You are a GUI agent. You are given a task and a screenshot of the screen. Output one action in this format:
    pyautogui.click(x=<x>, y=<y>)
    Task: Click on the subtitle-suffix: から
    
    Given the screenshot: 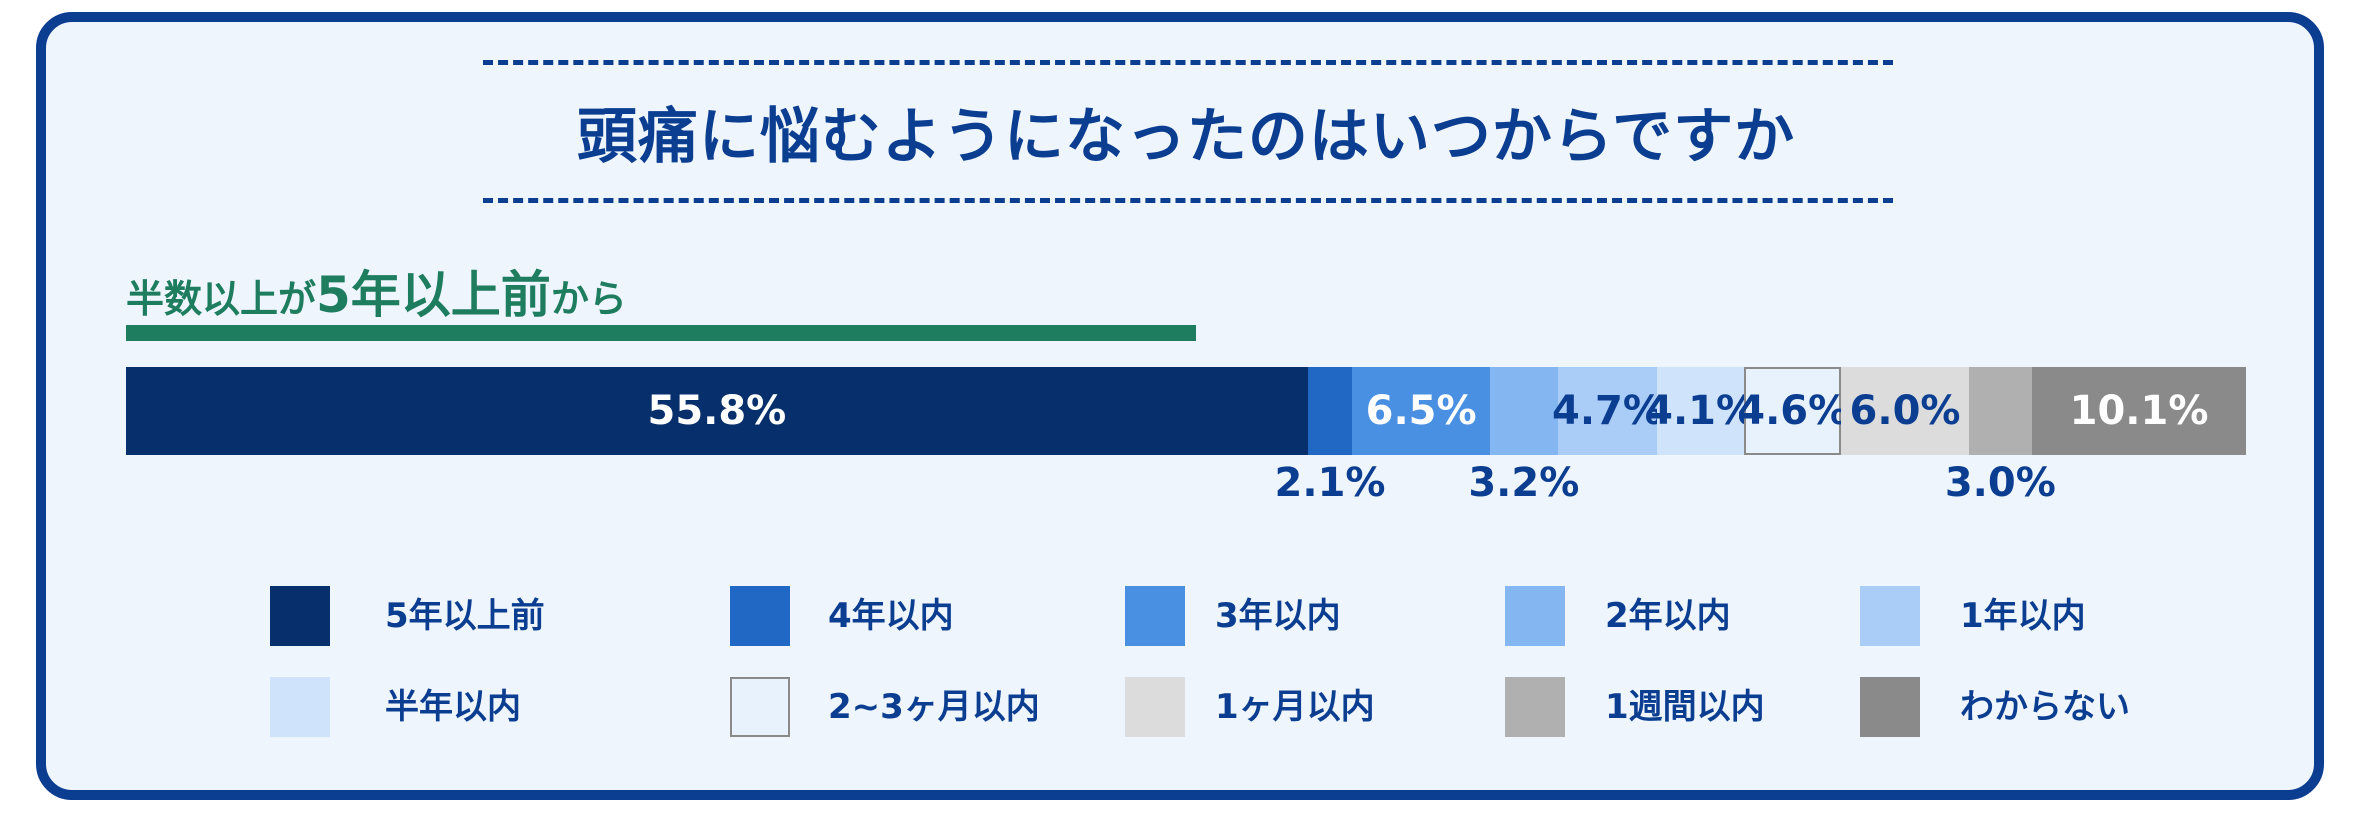 What is the action you would take?
    pyautogui.click(x=588, y=299)
    